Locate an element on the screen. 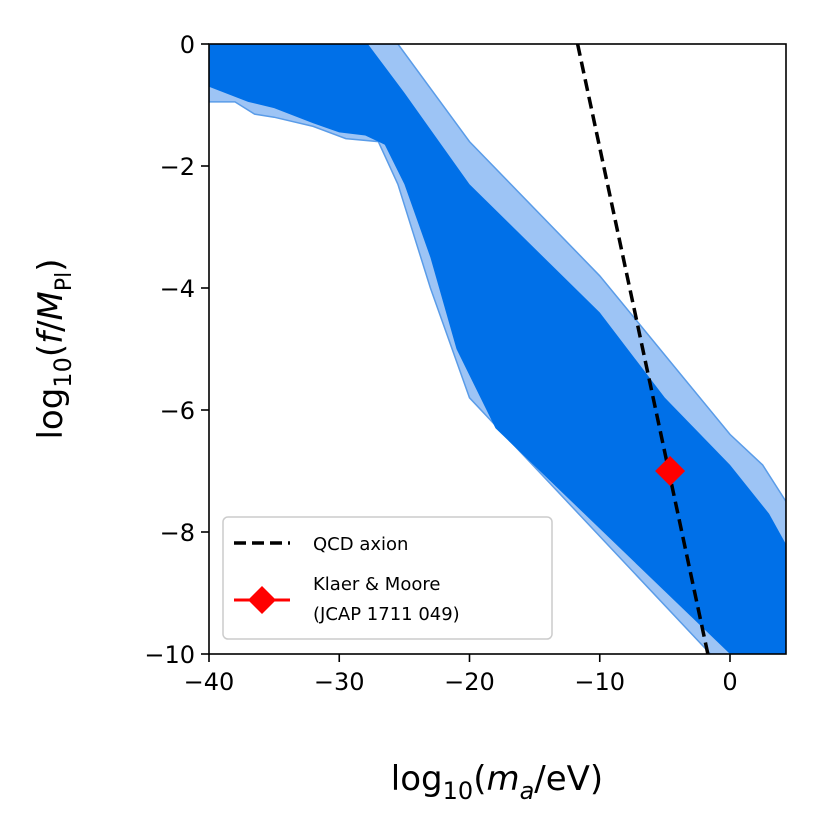 Image resolution: width=830 pixels, height=830 pixels. x-axis-label: log10(ma/eV) is located at coordinates (497, 782).